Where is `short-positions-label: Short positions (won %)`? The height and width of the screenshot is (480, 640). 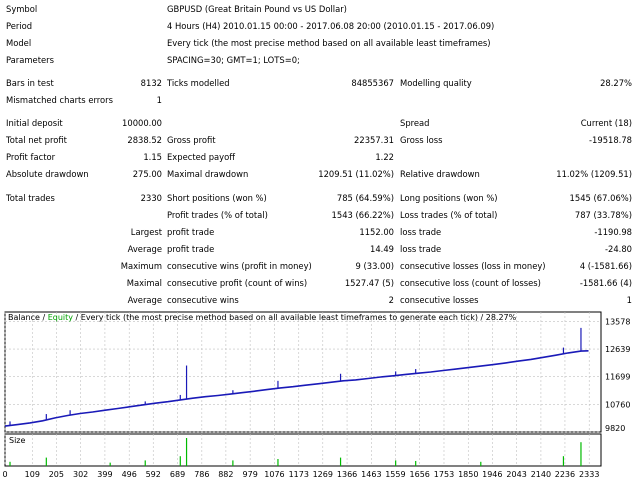 short-positions-label: Short positions (won %) is located at coordinates (217, 198).